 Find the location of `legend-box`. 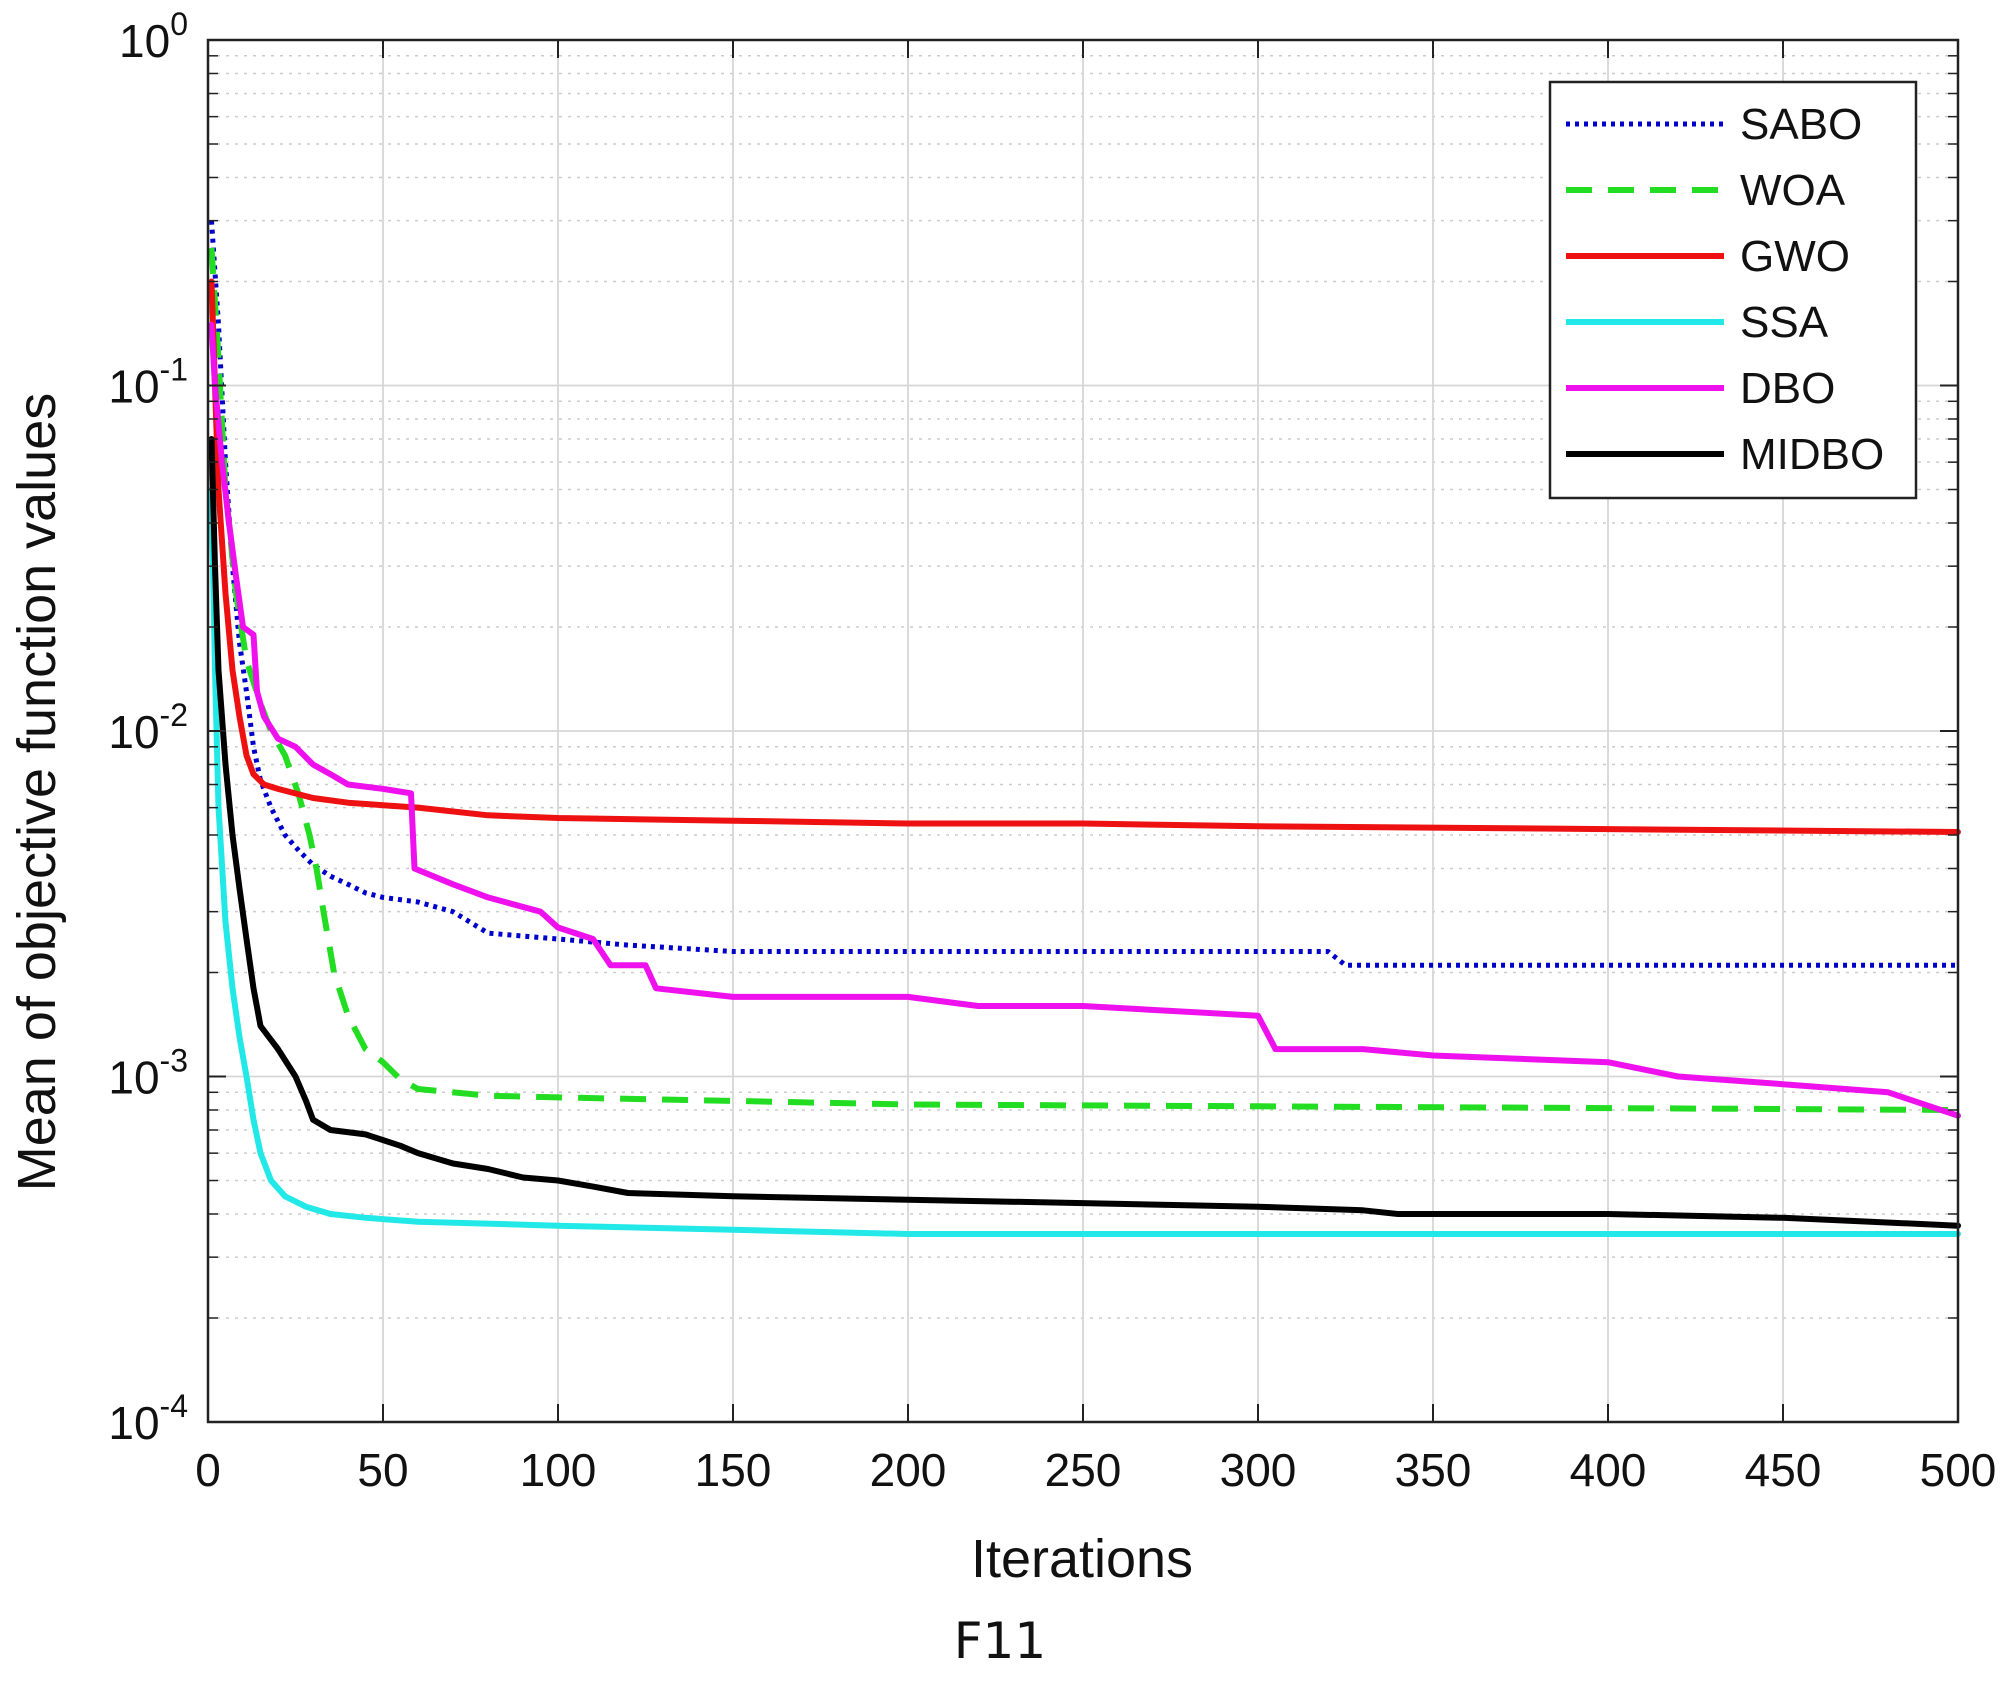

legend-box is located at coordinates (1733, 290).